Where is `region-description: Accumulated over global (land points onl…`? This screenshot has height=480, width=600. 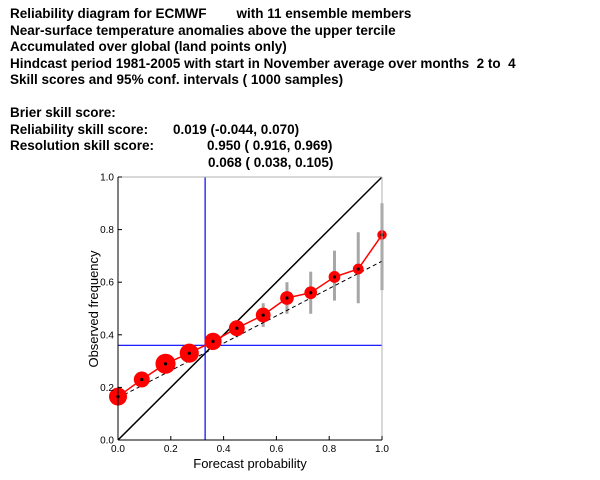 region-description: Accumulated over global (land points onl… is located at coordinates (148, 46).